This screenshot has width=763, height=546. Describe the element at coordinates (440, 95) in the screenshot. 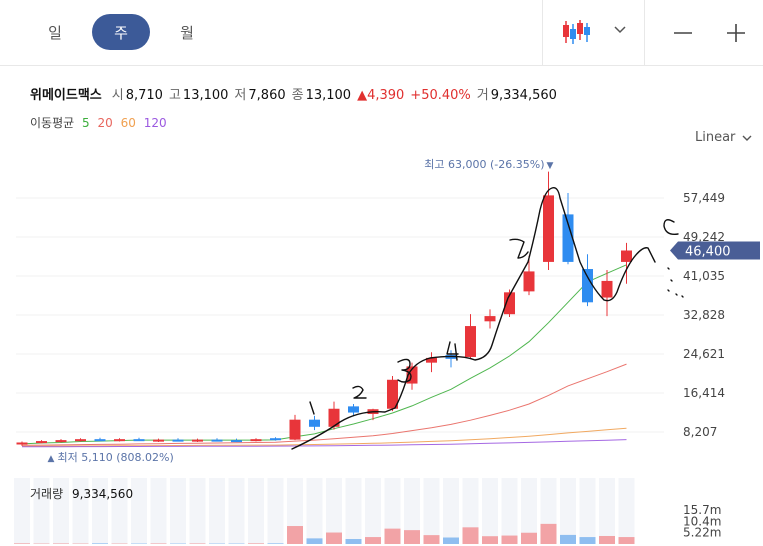

I see `change-percent: +50.40%` at that location.